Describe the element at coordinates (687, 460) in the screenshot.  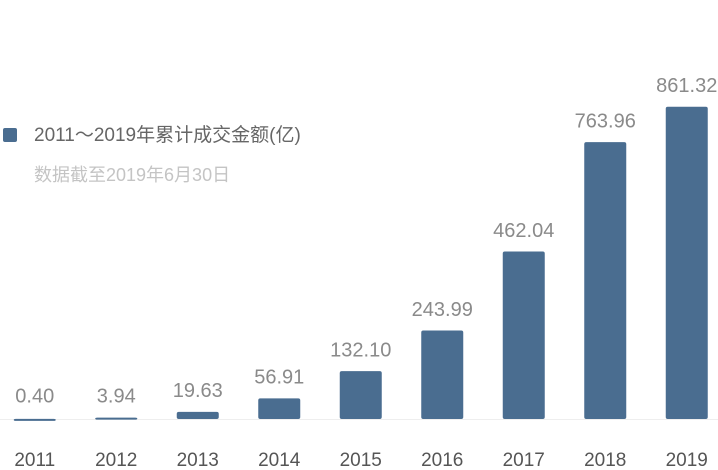
I see `x-tick-label: 2019` at that location.